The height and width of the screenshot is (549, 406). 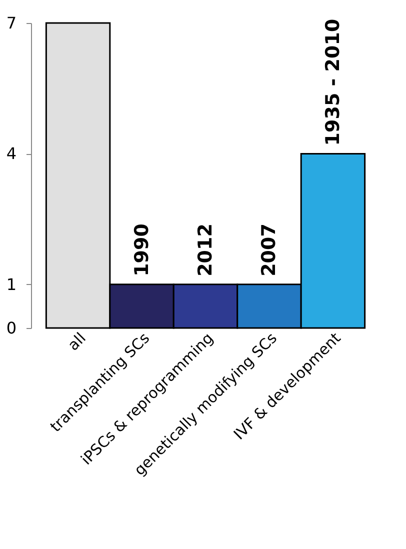 What do you see at coordinates (11, 154) in the screenshot?
I see `y-tick-label: 4` at bounding box center [11, 154].